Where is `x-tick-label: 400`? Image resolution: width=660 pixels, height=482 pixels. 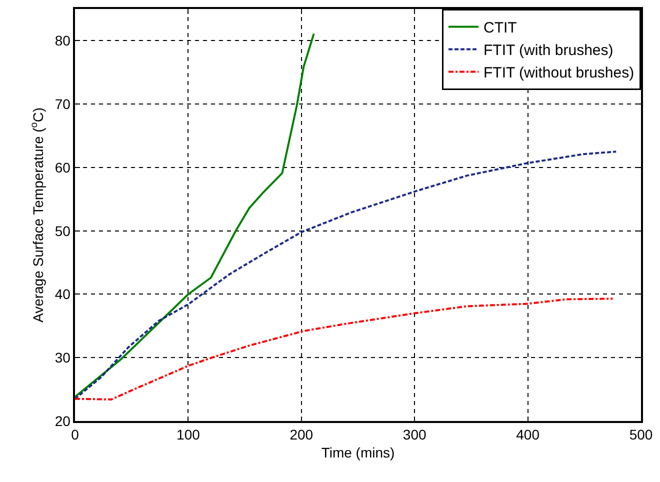
x-tick-label: 400 is located at coordinates (528, 434).